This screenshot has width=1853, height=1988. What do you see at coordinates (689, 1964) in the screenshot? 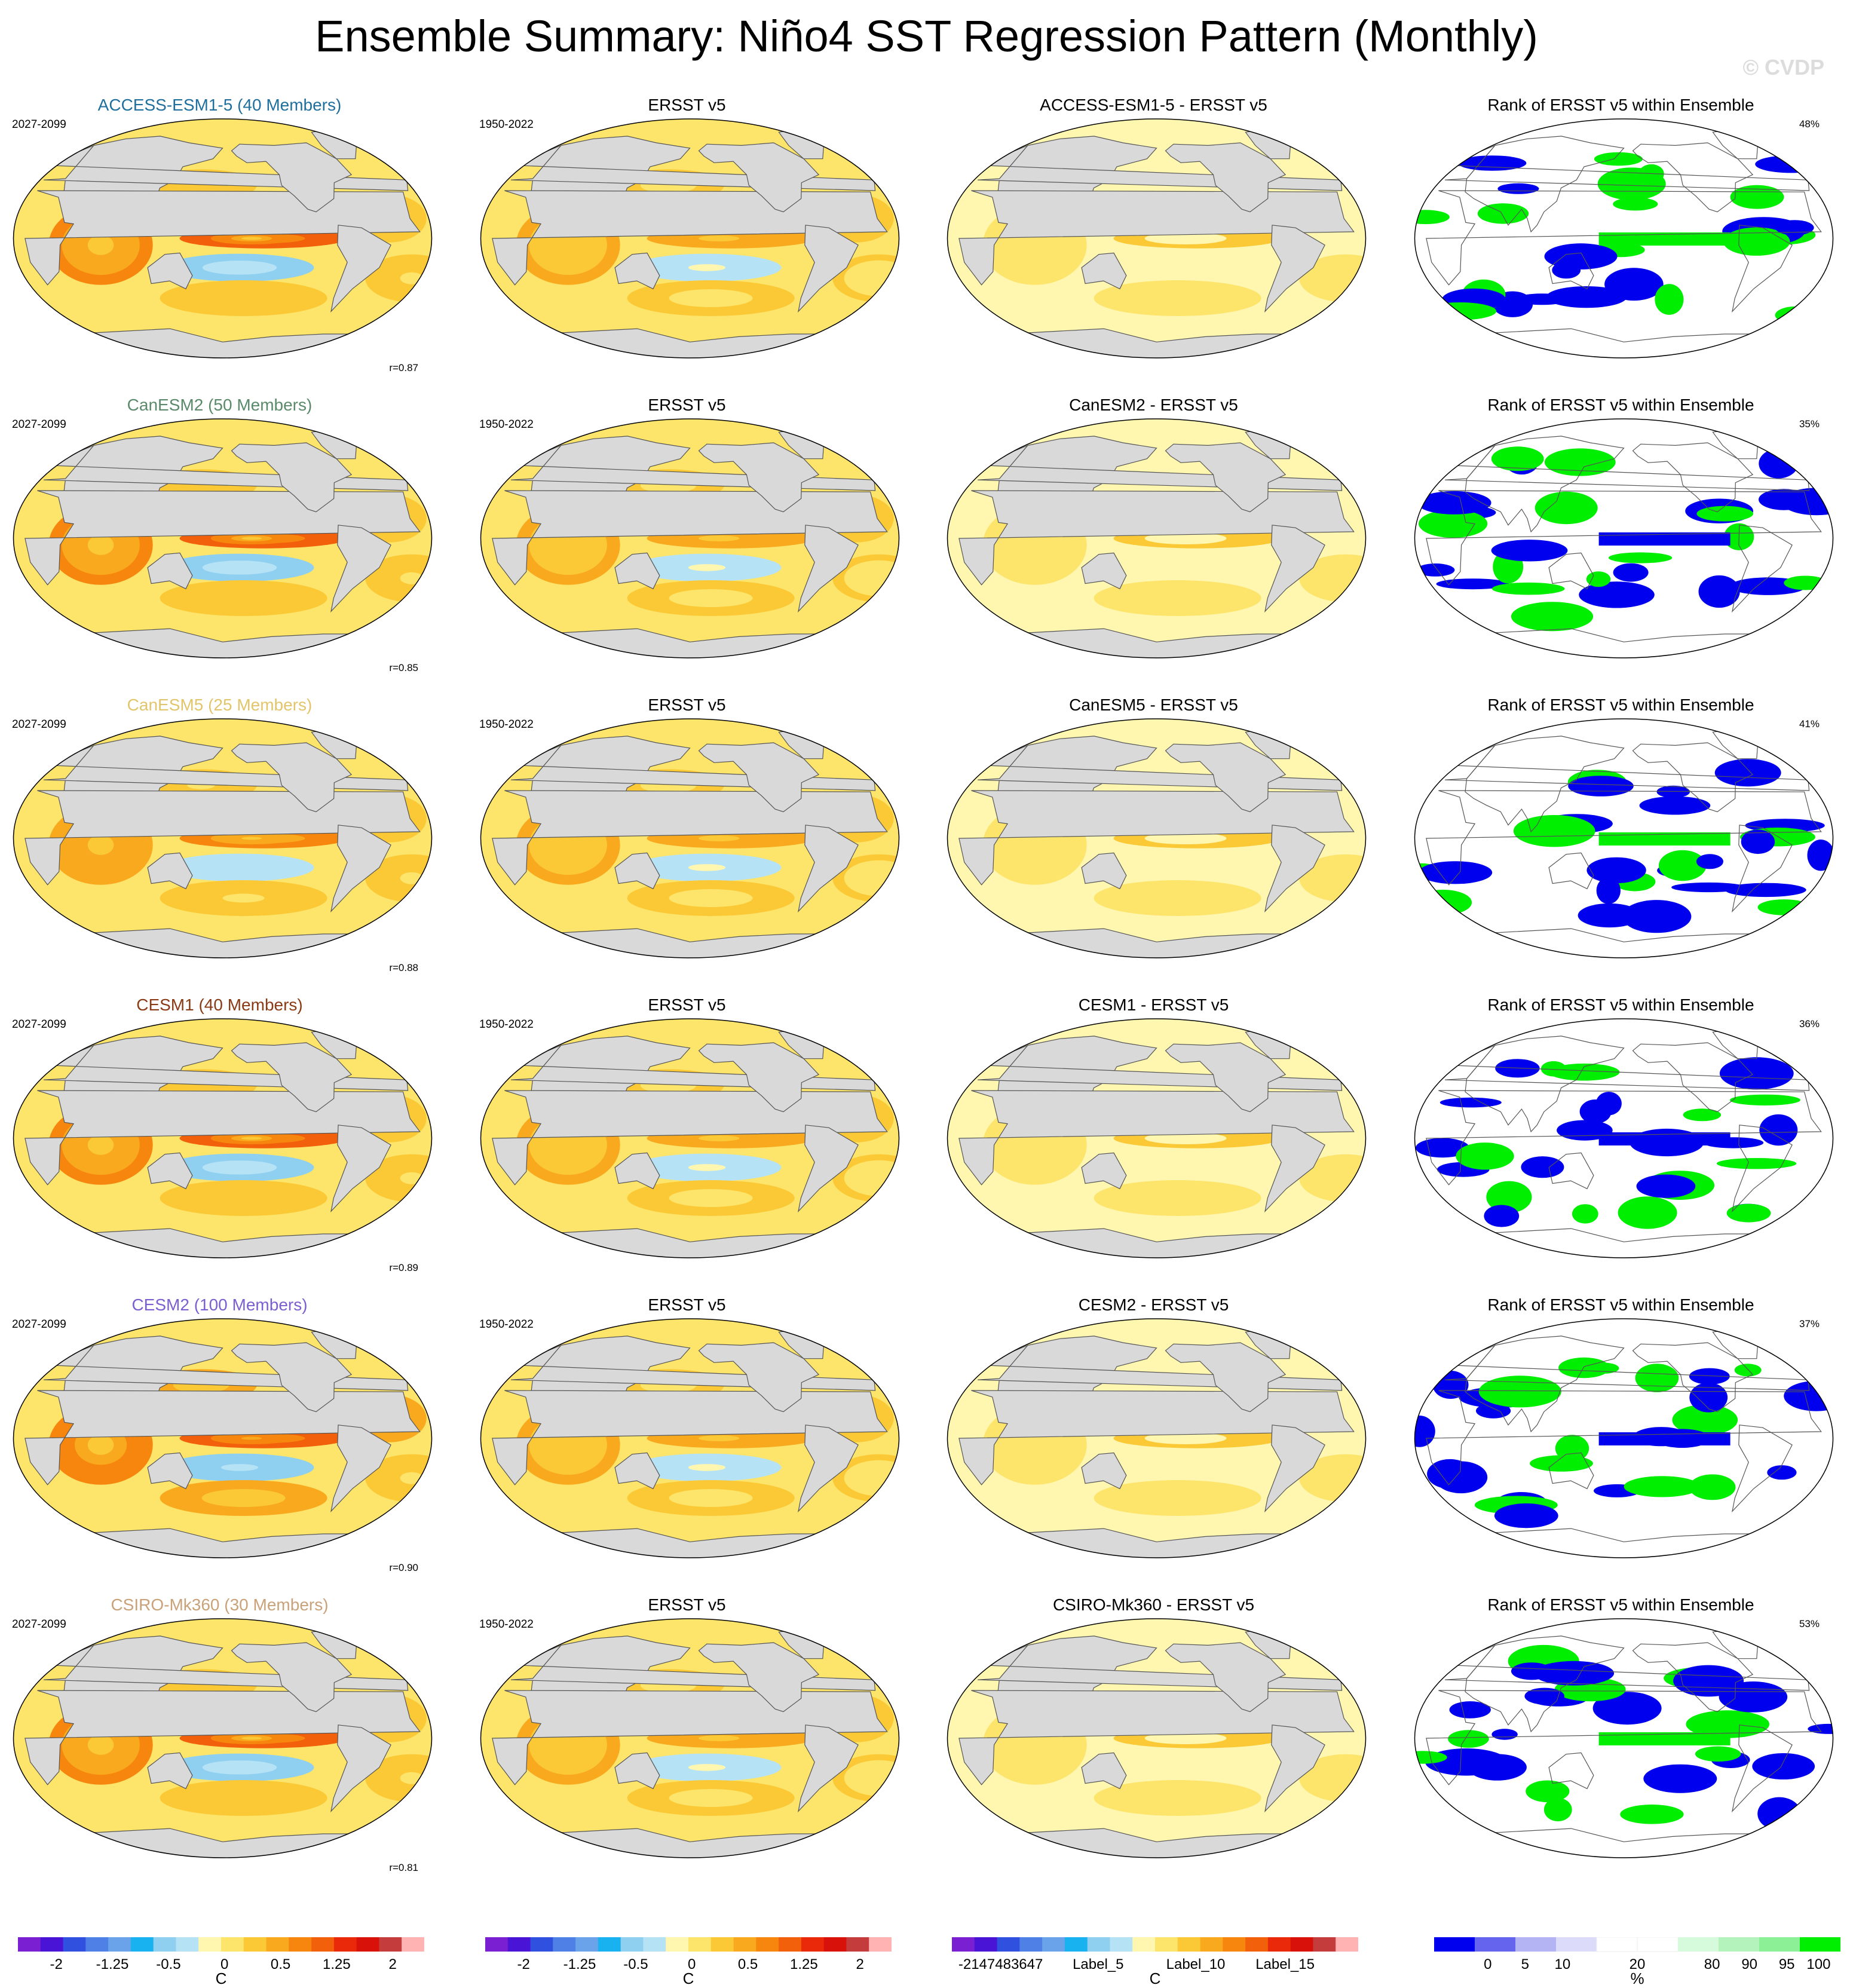
I see `colorbar-tick-labels: -2 -1.25 -0.5 0 0.5 1.25 2` at bounding box center [689, 1964].